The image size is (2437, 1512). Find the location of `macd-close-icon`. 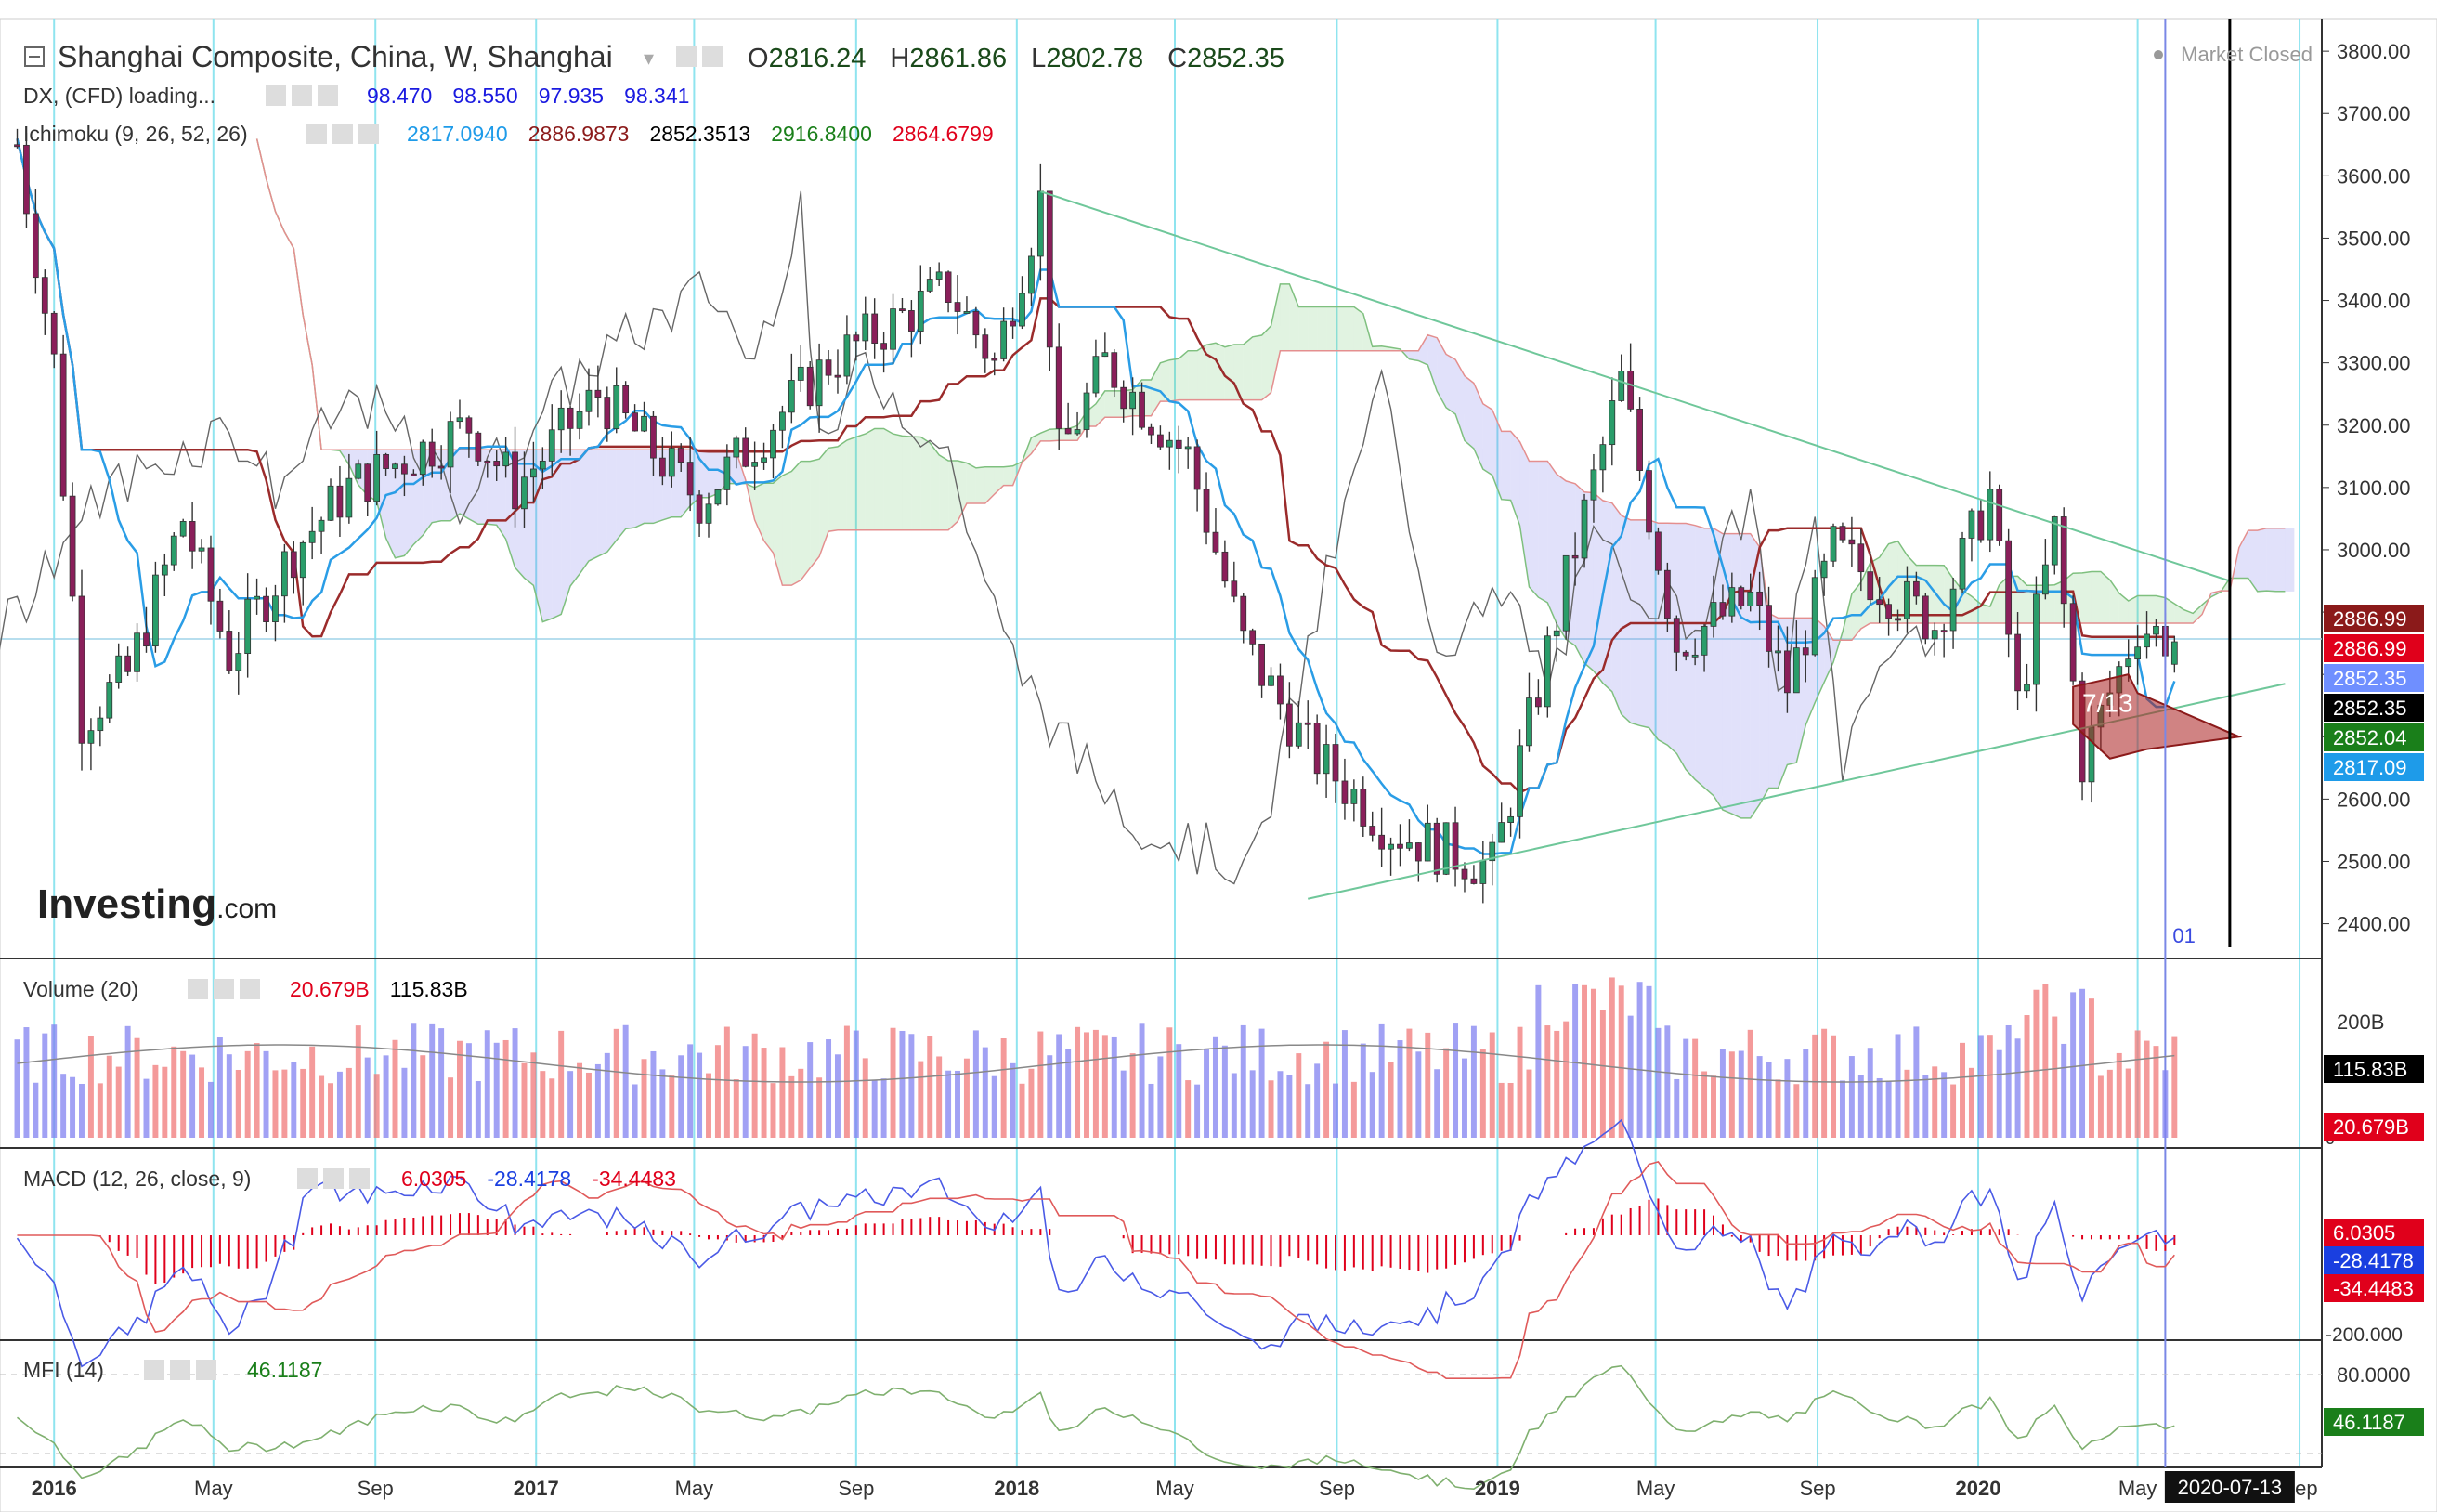

macd-close-icon is located at coordinates (360, 1179).